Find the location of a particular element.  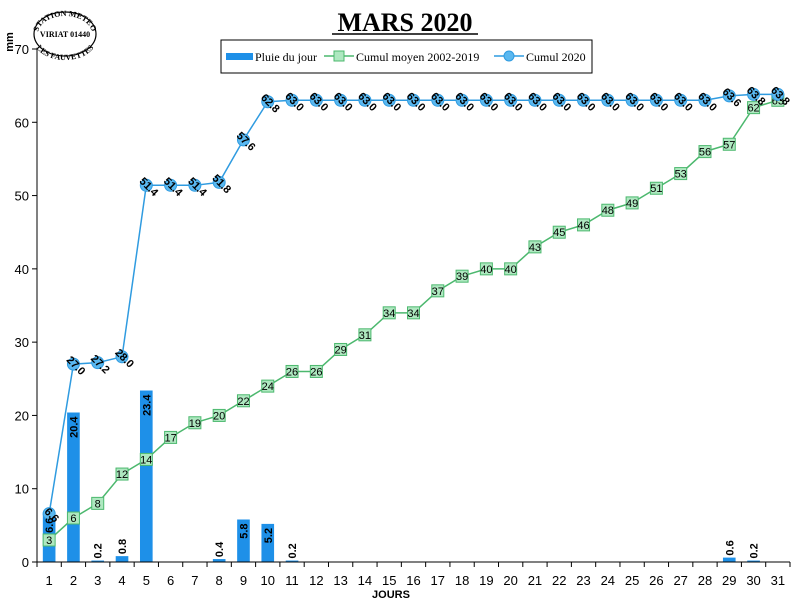

average-cumul-label: 12 is located at coordinates (122, 475).